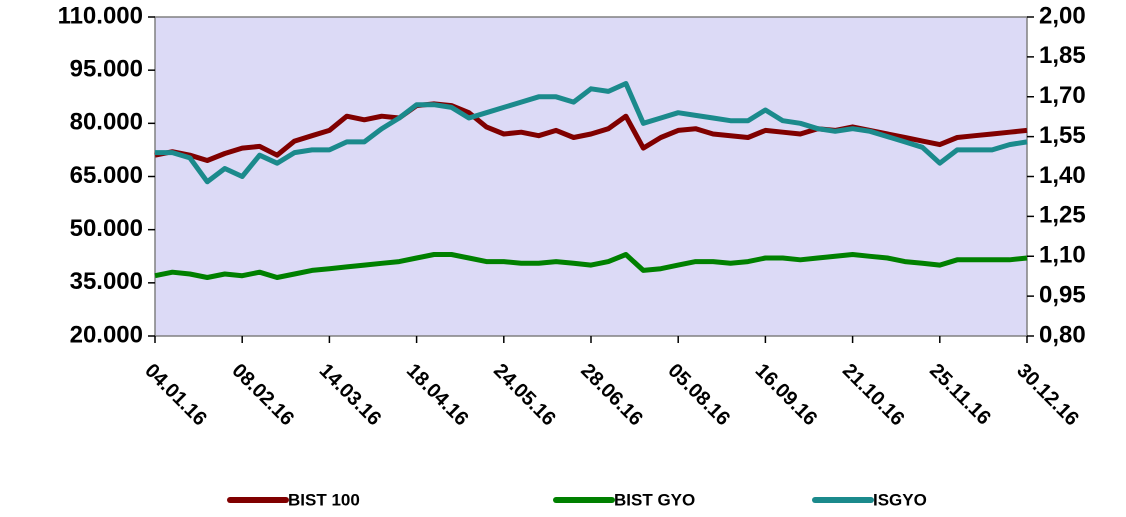 The height and width of the screenshot is (517, 1126). What do you see at coordinates (960, 395) in the screenshot?
I see `x-tick-label: 25.11.16` at bounding box center [960, 395].